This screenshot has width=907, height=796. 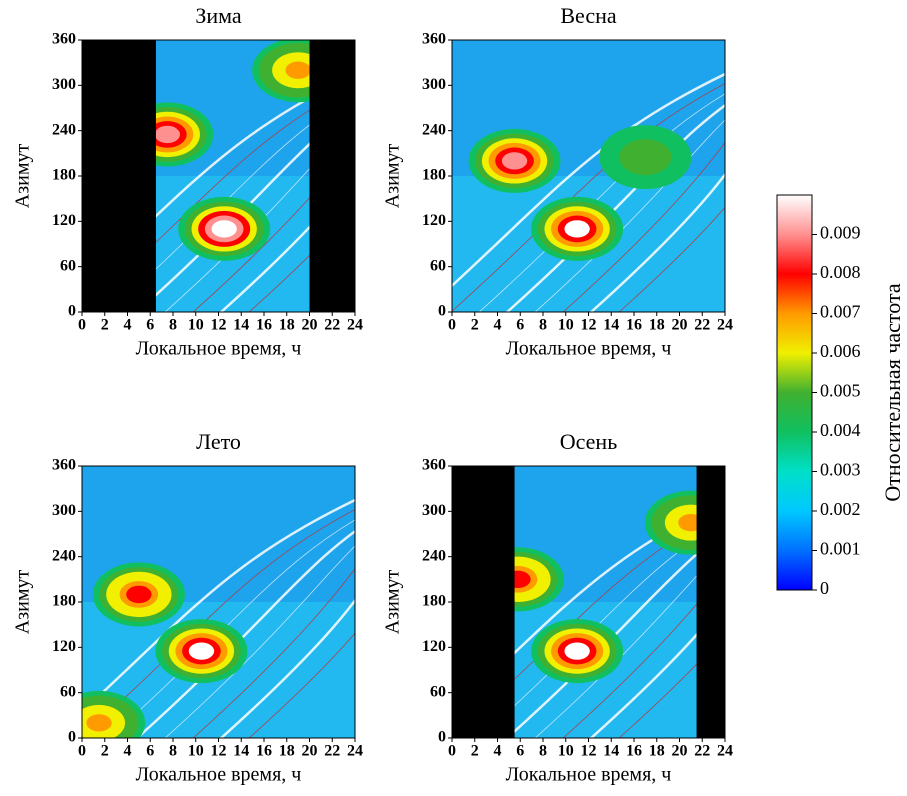 I want to click on colorbar-tick-label: 0.004, so click(x=840, y=430).